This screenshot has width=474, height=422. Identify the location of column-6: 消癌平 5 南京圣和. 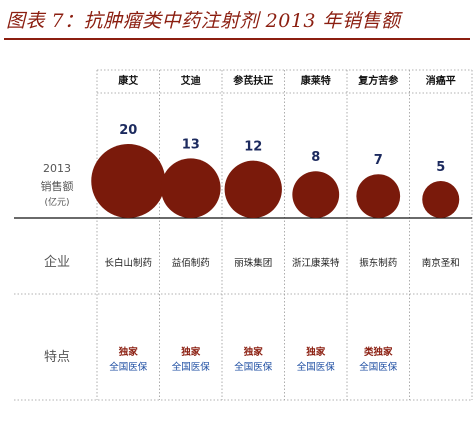
(441, 171).